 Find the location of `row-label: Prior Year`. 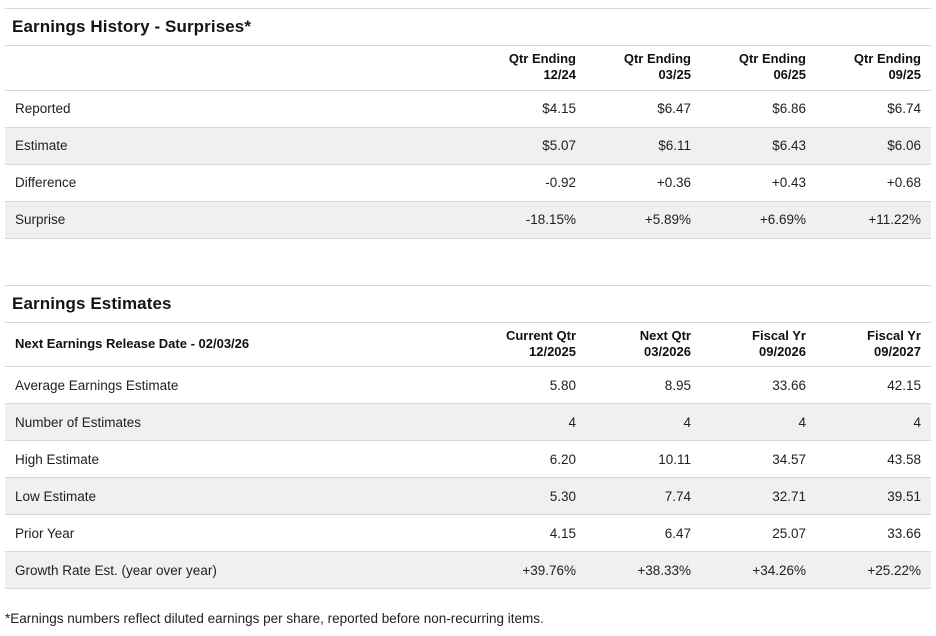

row-label: Prior Year is located at coordinates (238, 533).